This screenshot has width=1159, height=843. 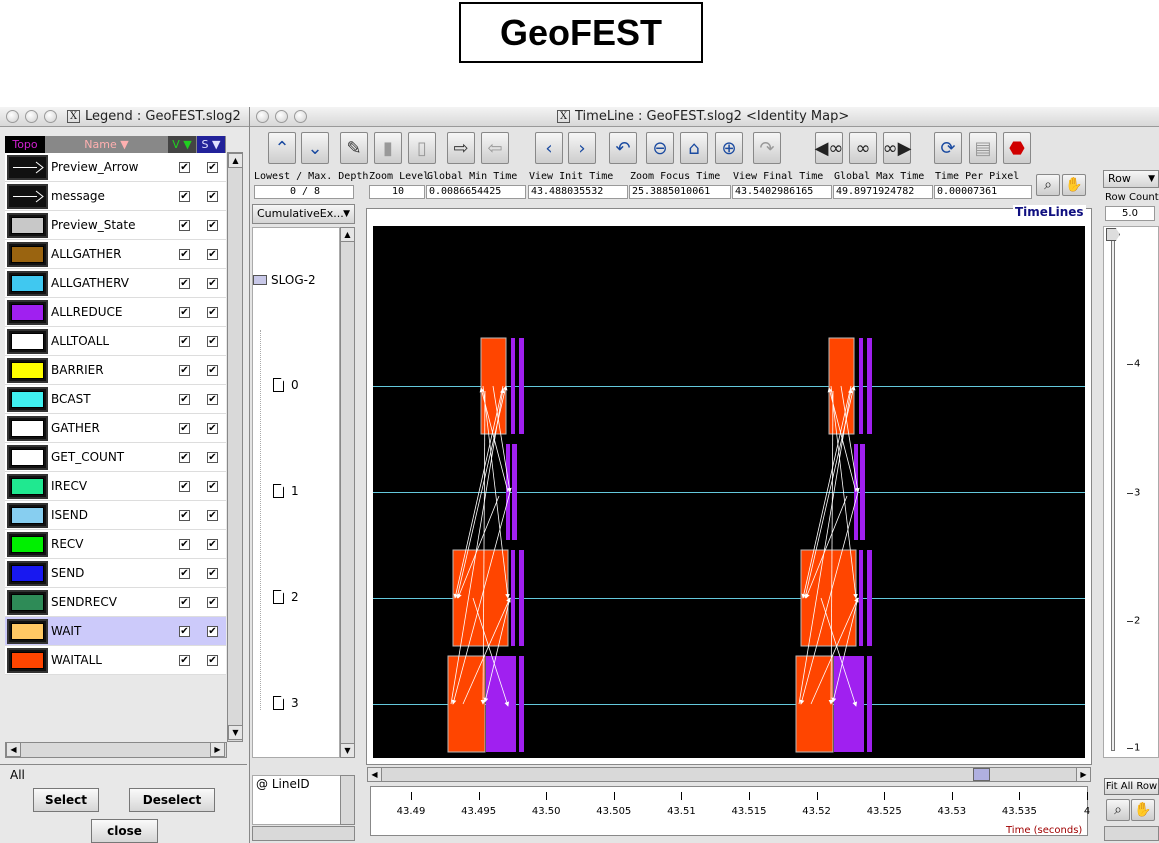 I want to click on edit-icon: ✎, so click(x=354, y=148).